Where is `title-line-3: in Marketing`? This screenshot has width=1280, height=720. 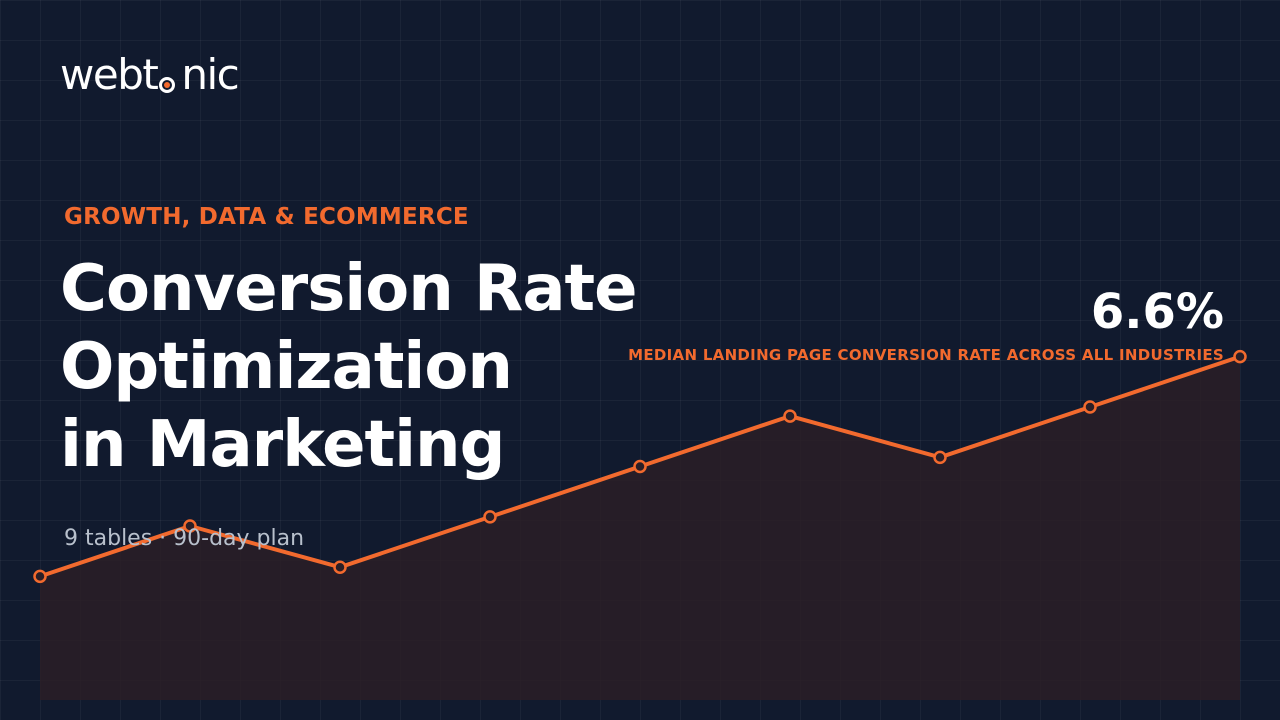 title-line-3: in Marketing is located at coordinates (282, 445).